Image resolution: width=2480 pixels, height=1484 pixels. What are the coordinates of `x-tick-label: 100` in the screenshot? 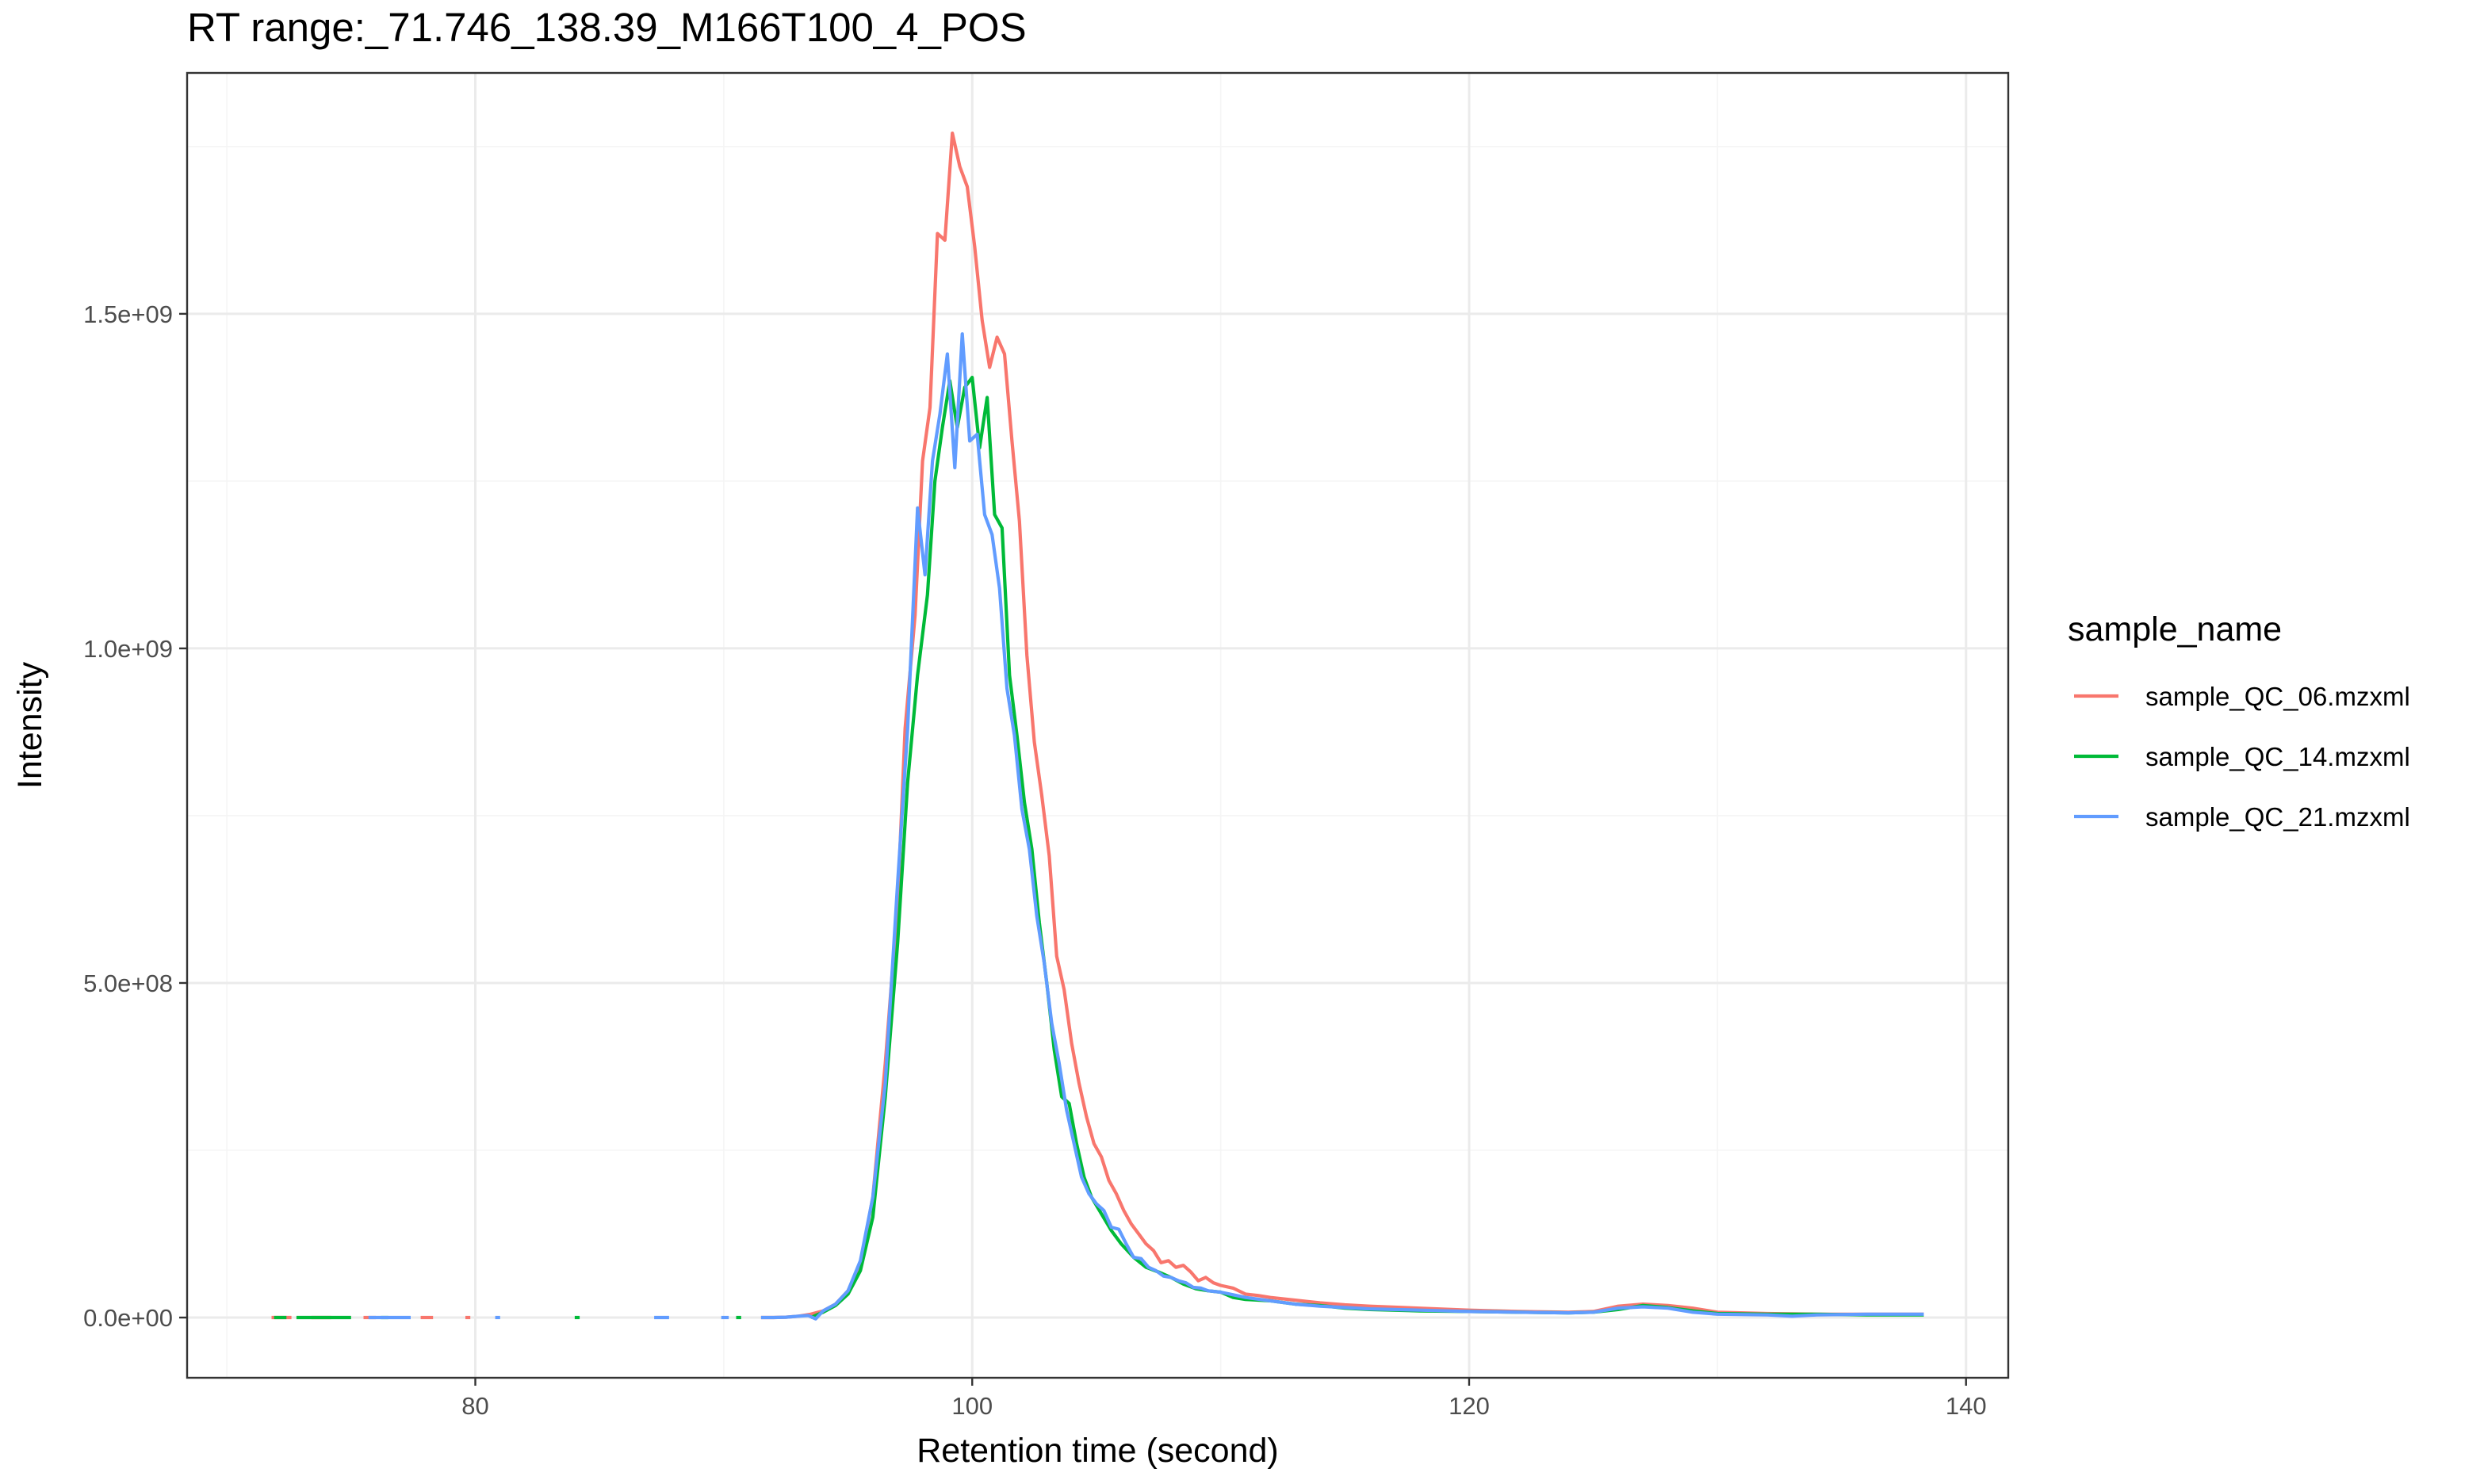 It's located at (972, 1406).